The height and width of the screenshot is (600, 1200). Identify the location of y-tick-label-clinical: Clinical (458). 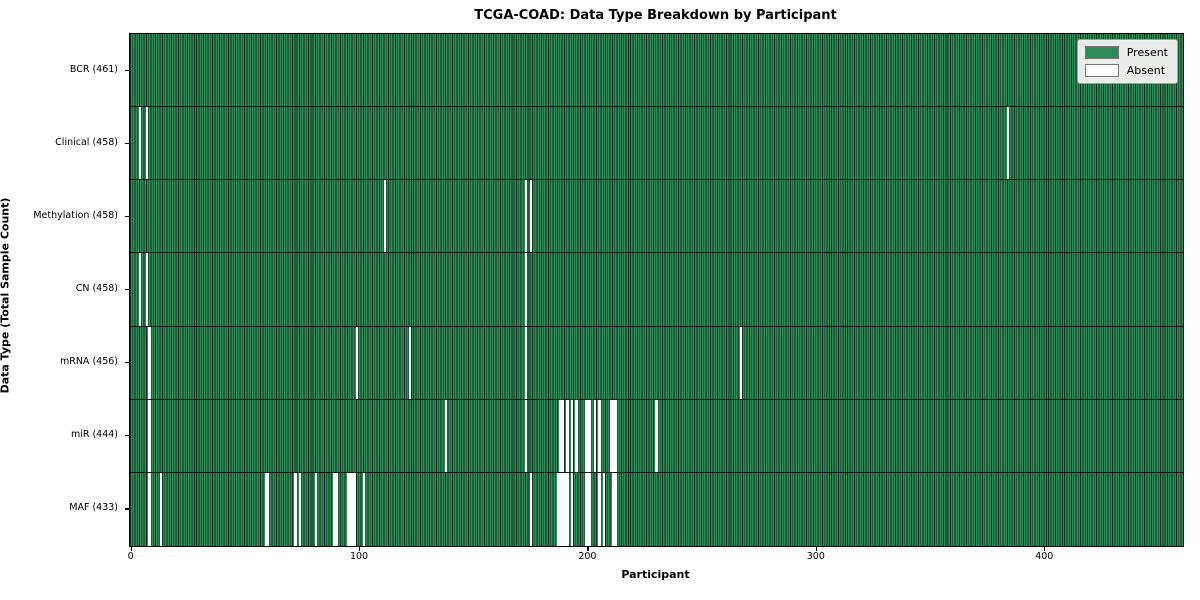
(86, 142).